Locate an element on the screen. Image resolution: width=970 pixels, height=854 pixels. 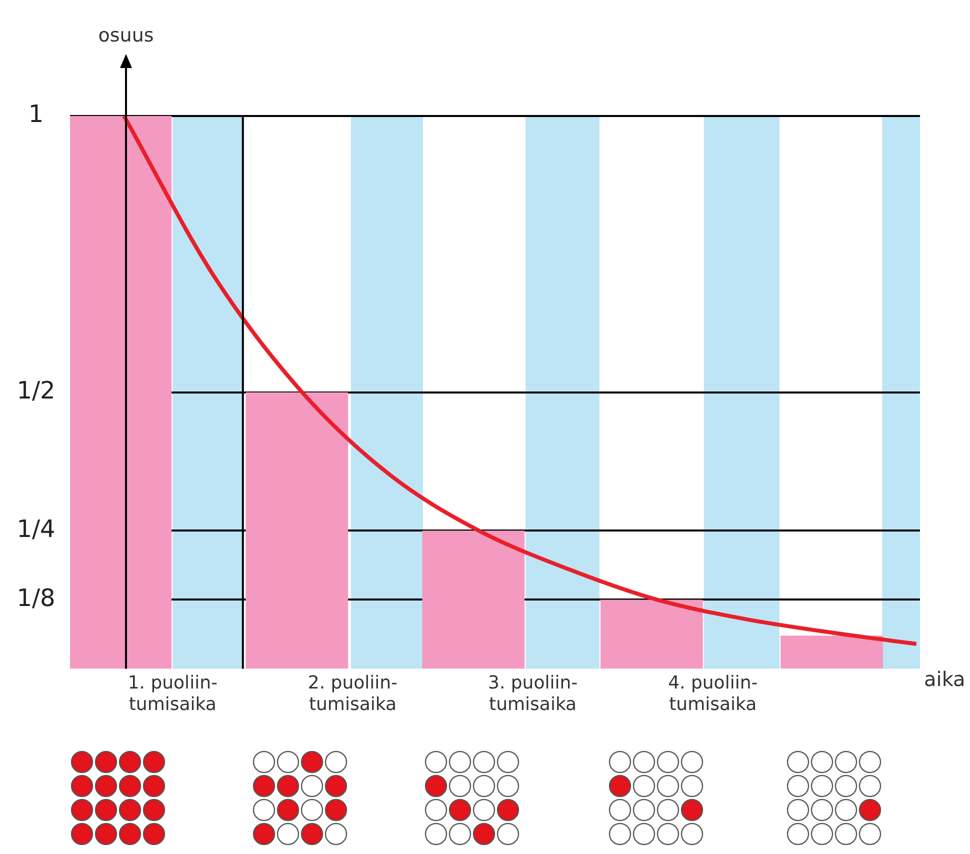
x-tick-label: 4. puoliin- tumisaika is located at coordinates (713, 693).